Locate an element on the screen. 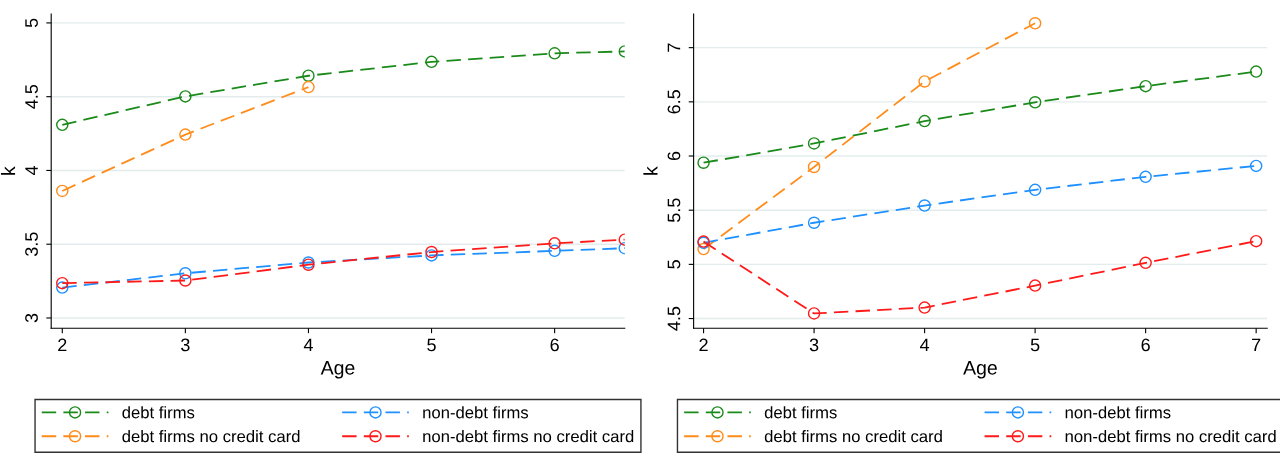  y-tick-label: 3 is located at coordinates (31, 318).